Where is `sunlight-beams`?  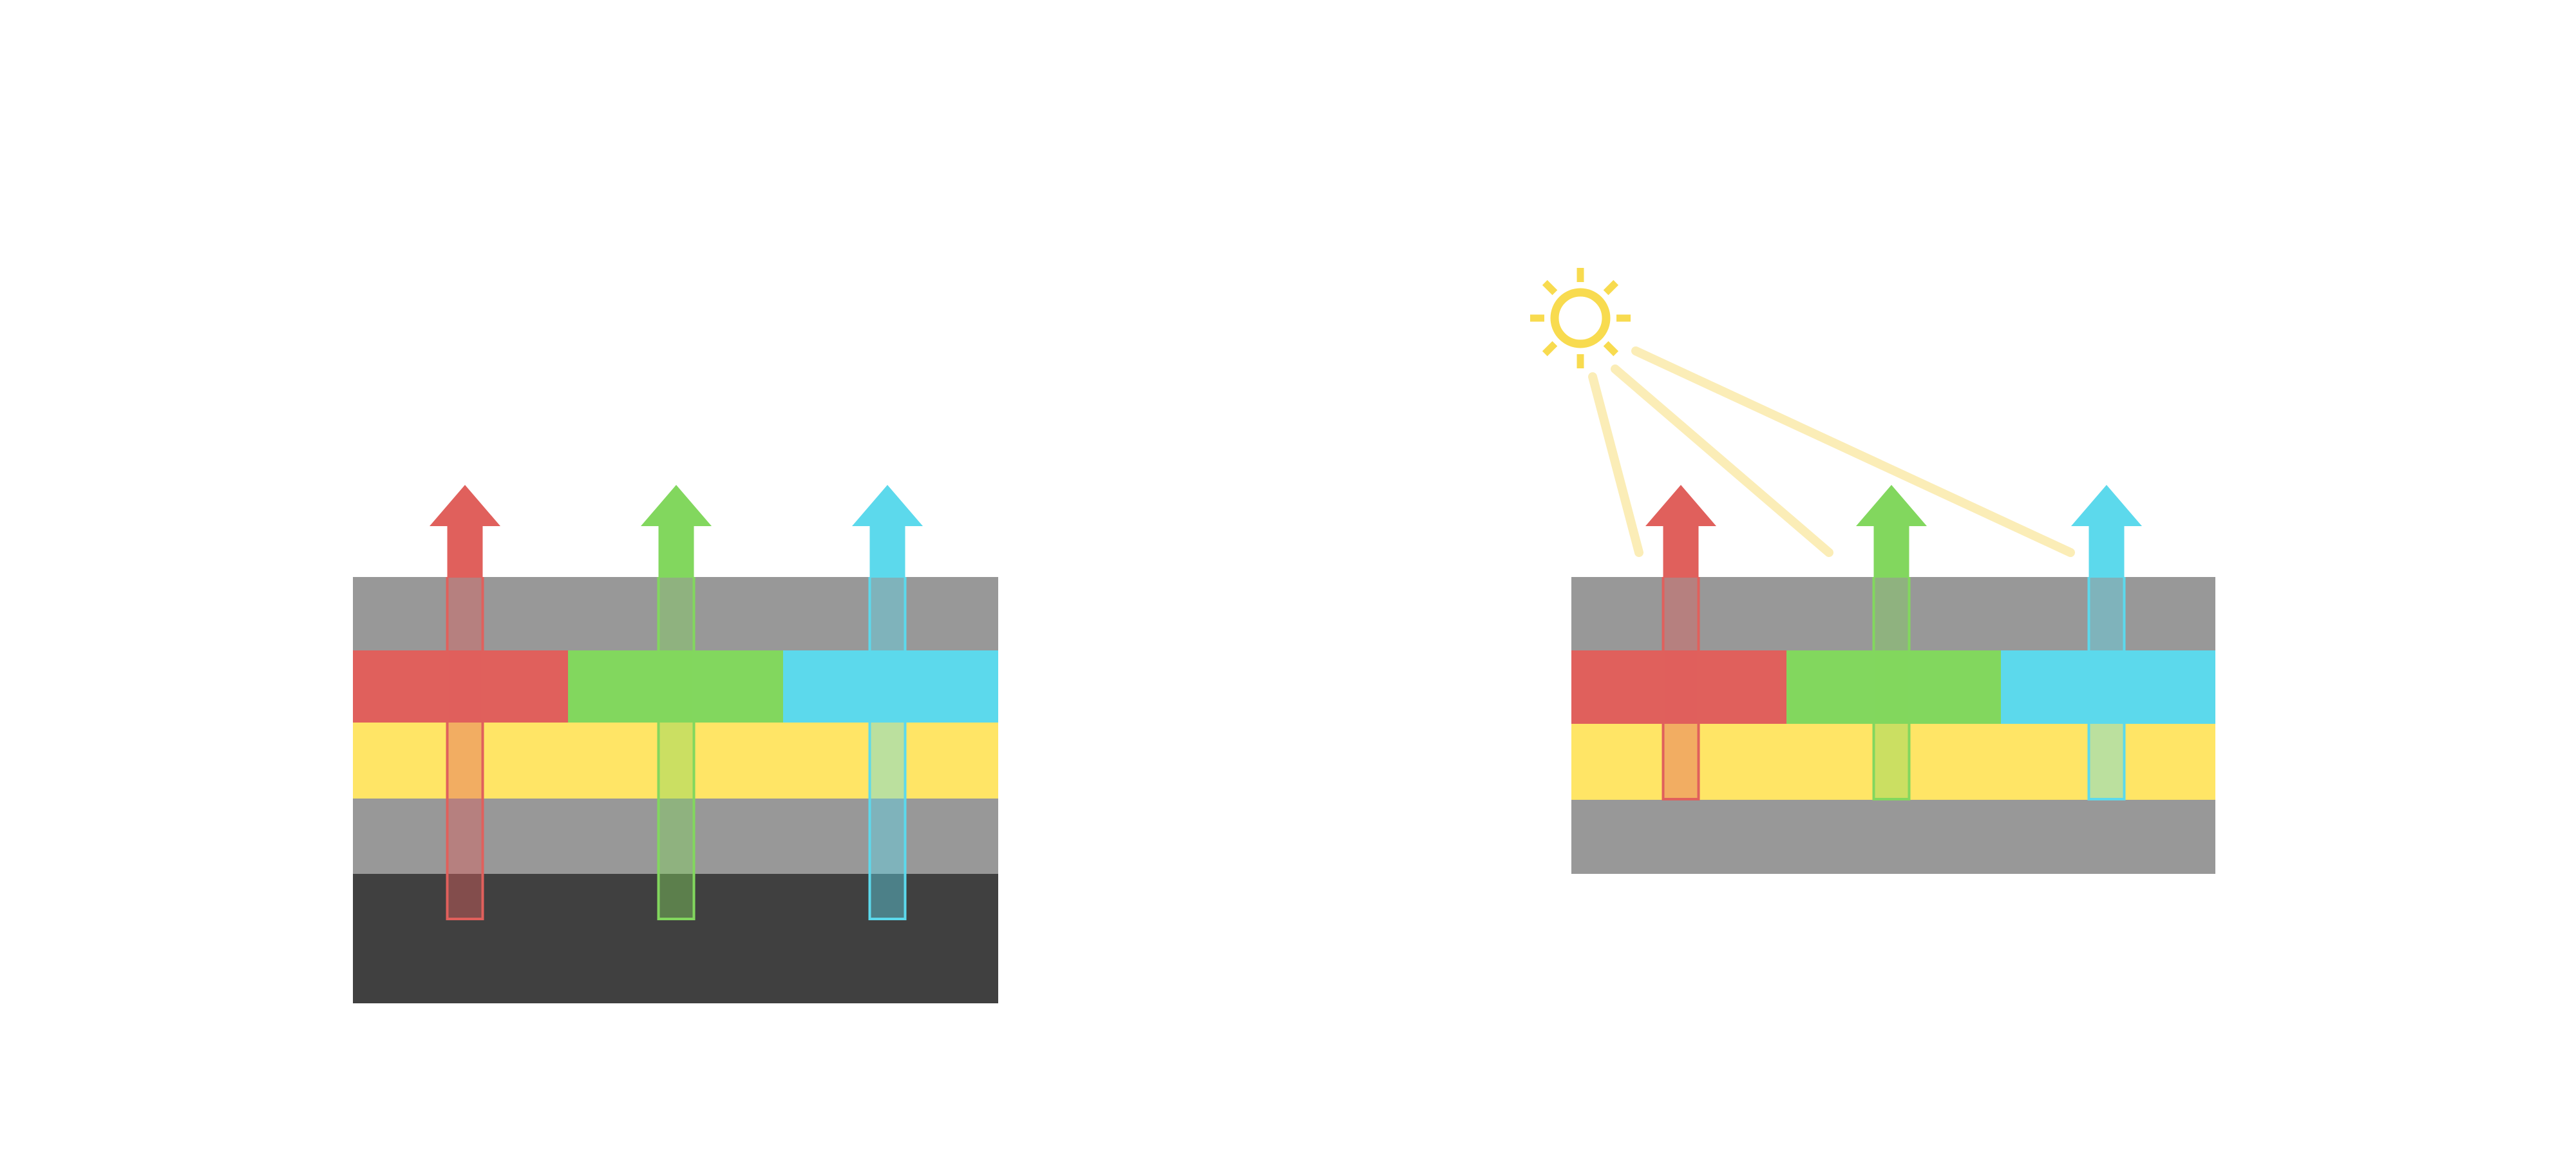
sunlight-beams is located at coordinates (1832, 451).